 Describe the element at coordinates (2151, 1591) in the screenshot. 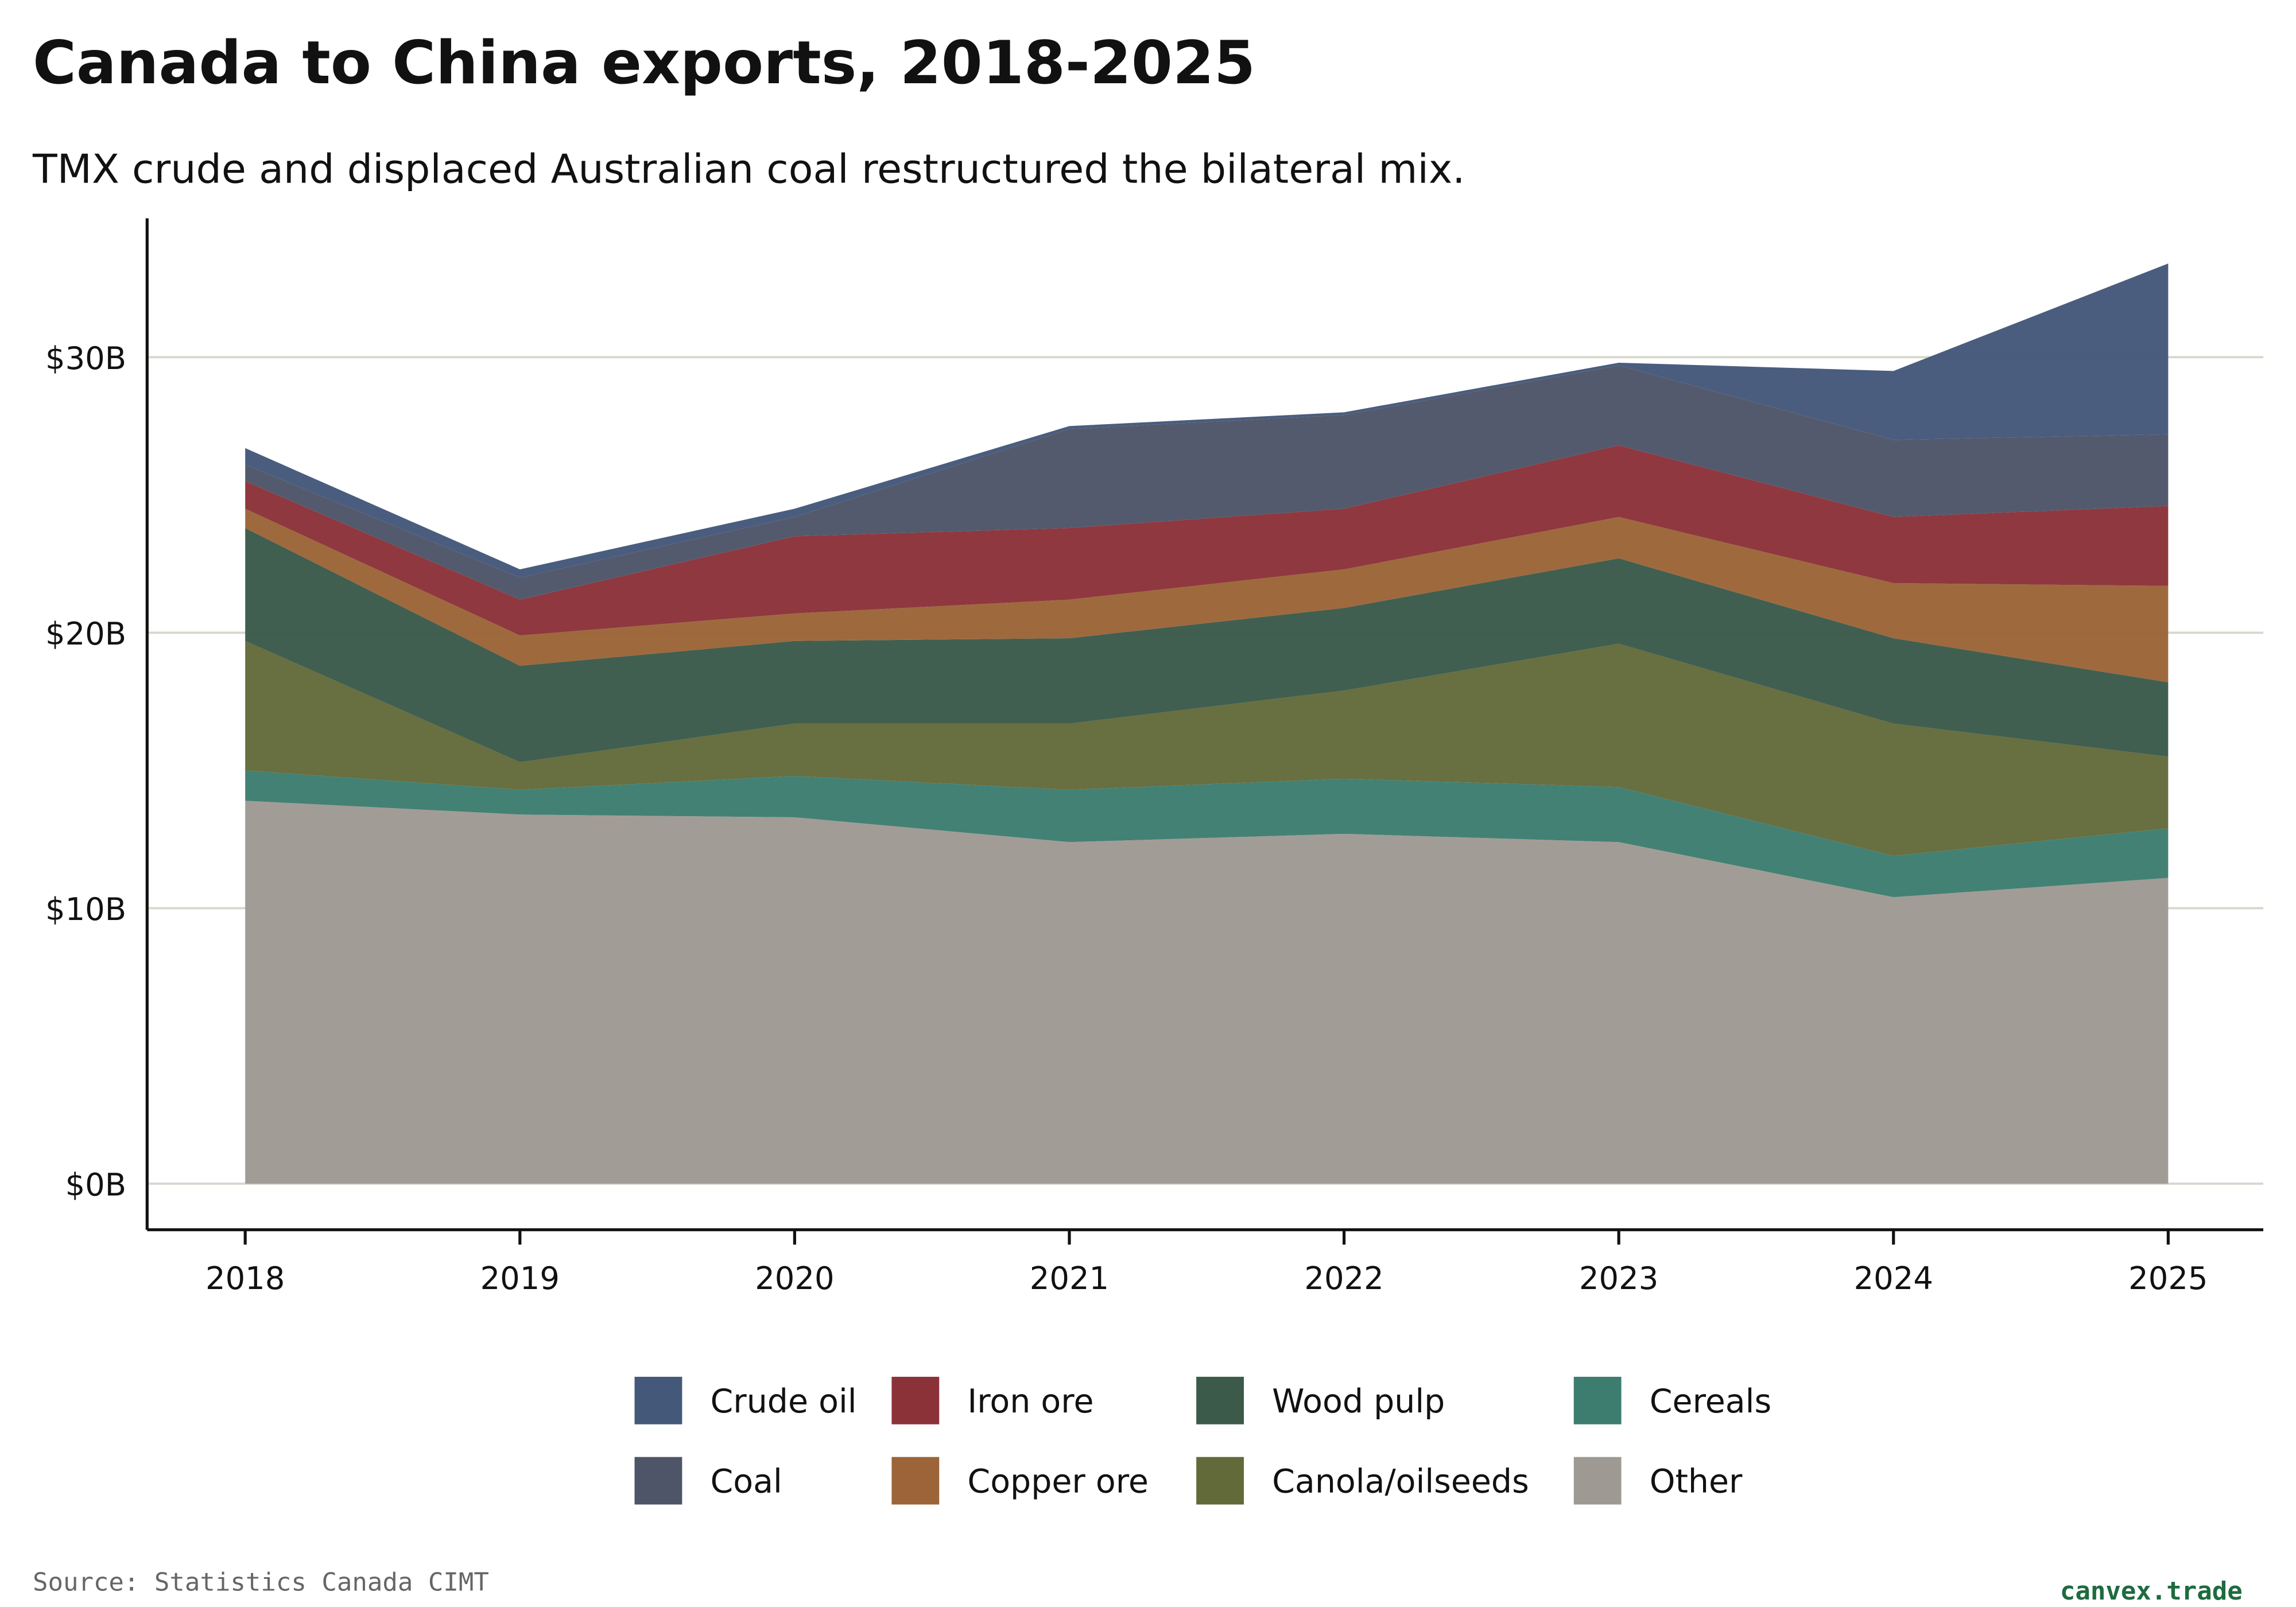

I see `brand-label: canvex.trade` at that location.